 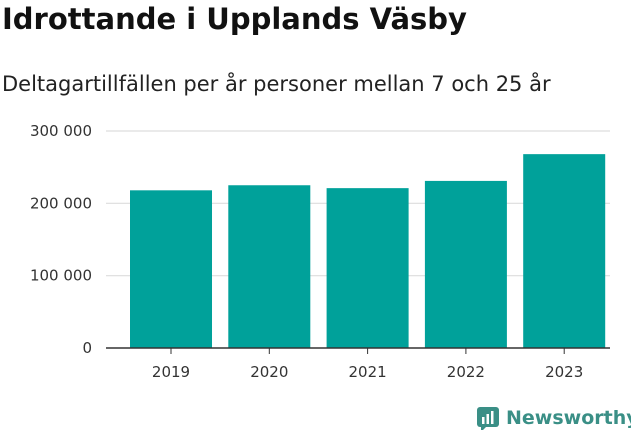 What do you see at coordinates (171, 372) in the screenshot?
I see `x-tick-label: 2019` at bounding box center [171, 372].